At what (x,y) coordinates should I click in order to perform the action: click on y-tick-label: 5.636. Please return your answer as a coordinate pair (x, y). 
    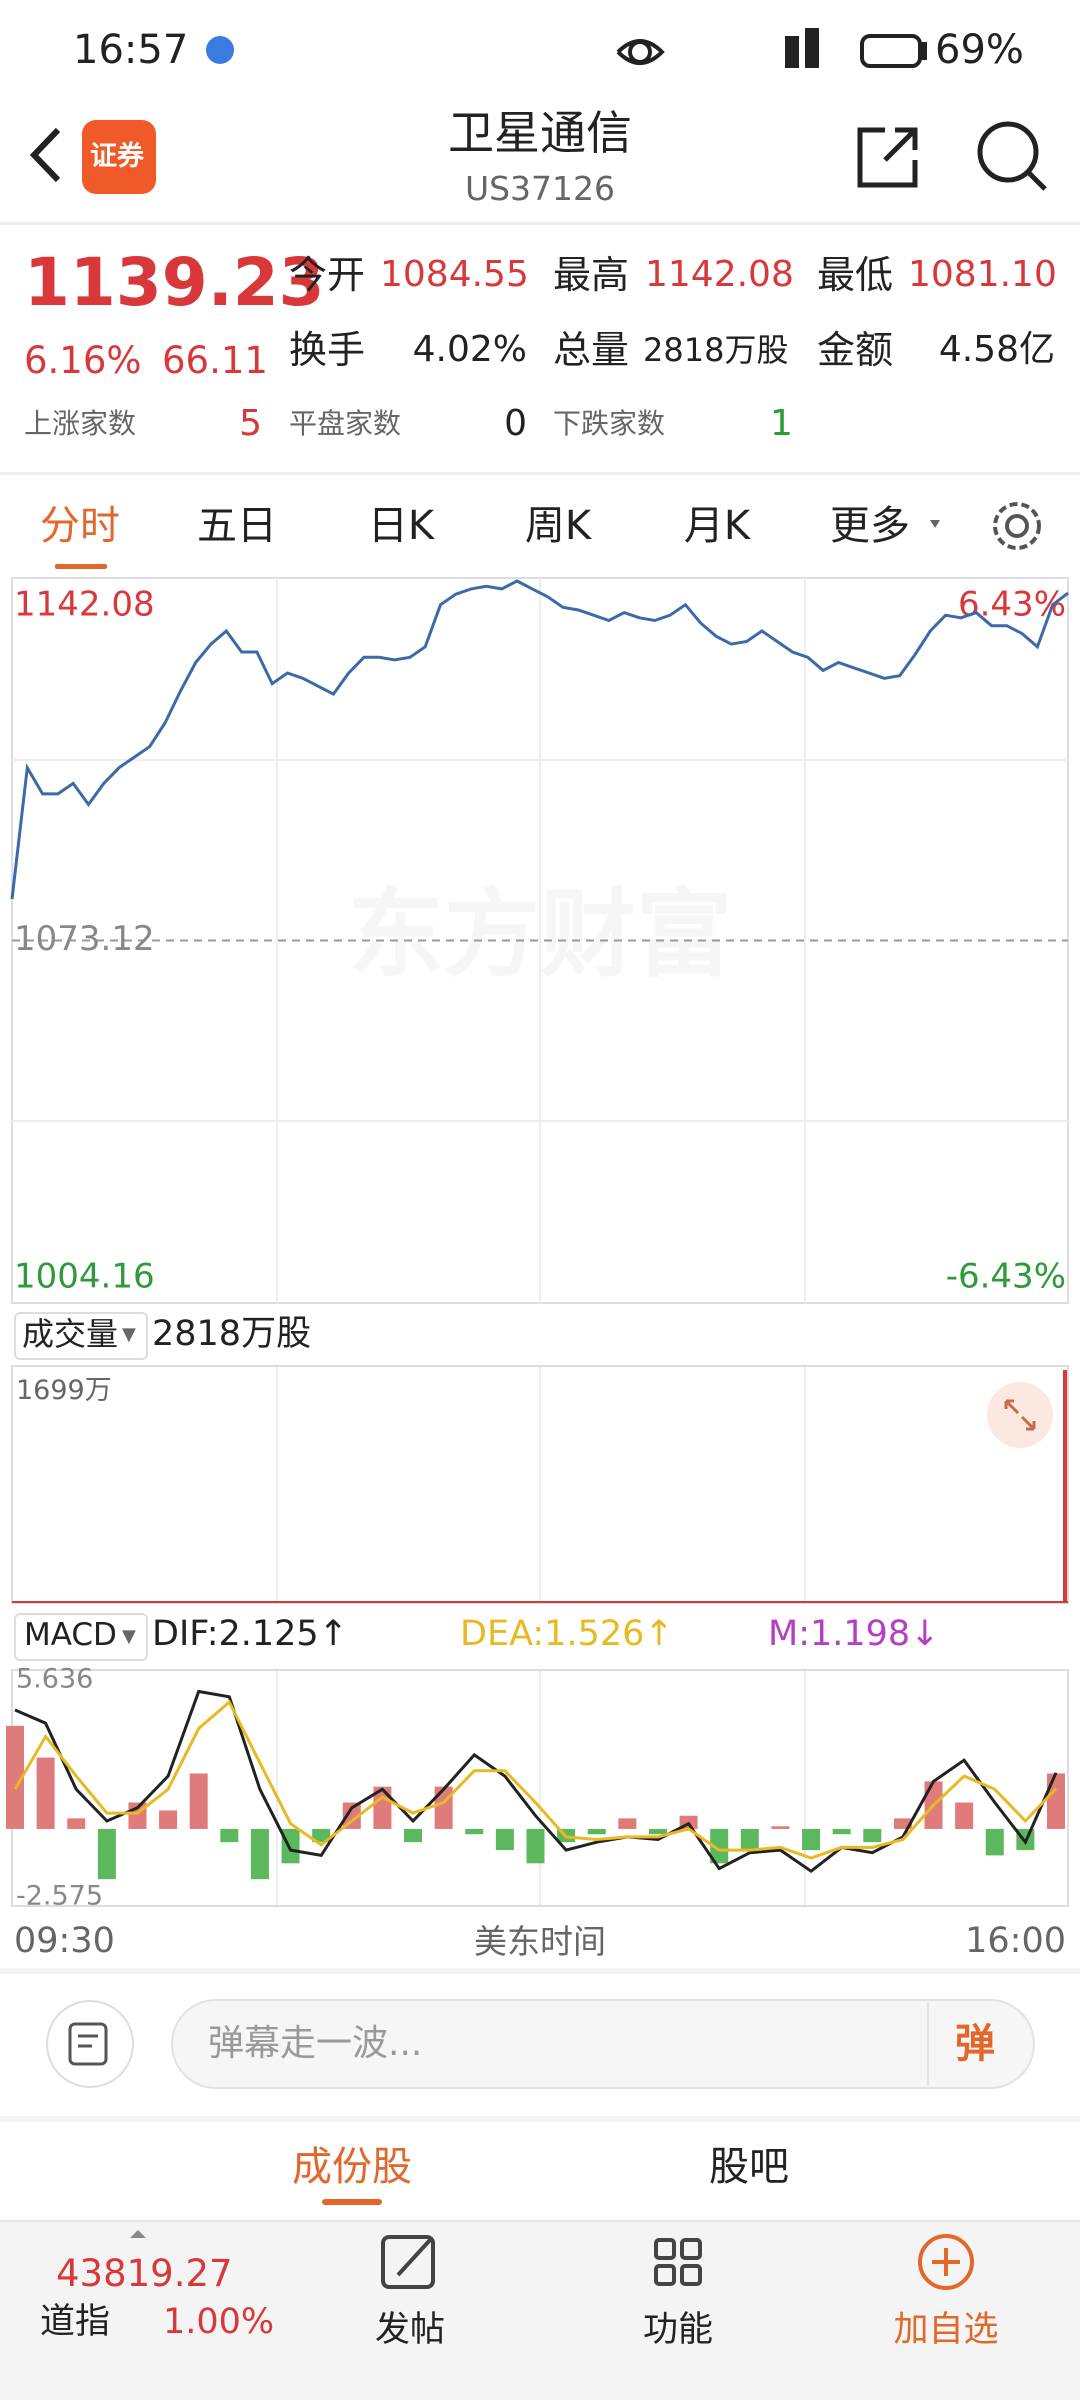
    Looking at the image, I should click on (54, 1679).